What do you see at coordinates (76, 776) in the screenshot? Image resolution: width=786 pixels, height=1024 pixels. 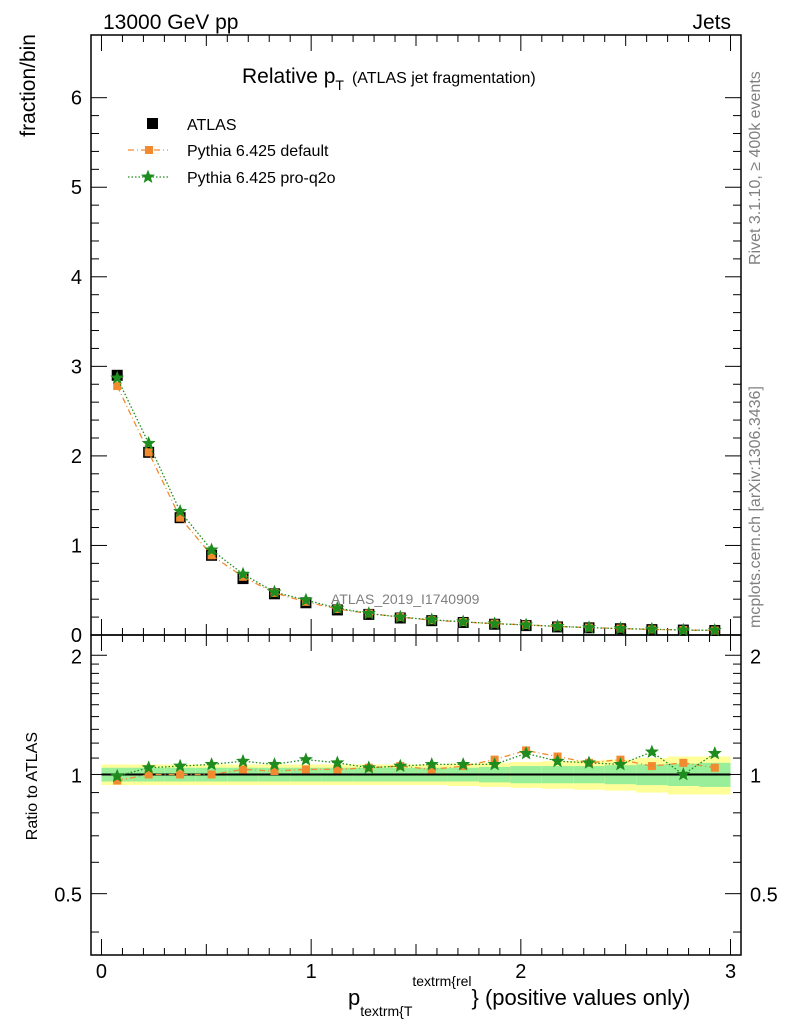 I see `ratio-ytick-label: 1` at bounding box center [76, 776].